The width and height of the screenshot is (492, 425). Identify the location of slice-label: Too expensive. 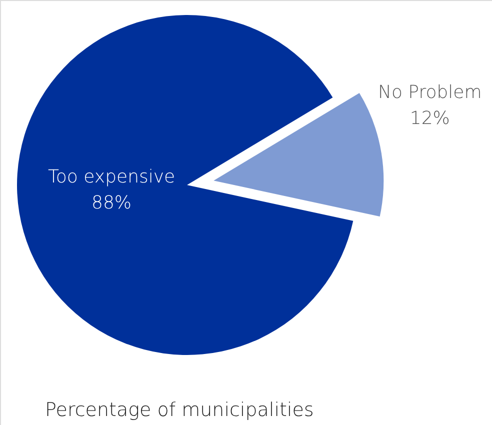
(112, 177).